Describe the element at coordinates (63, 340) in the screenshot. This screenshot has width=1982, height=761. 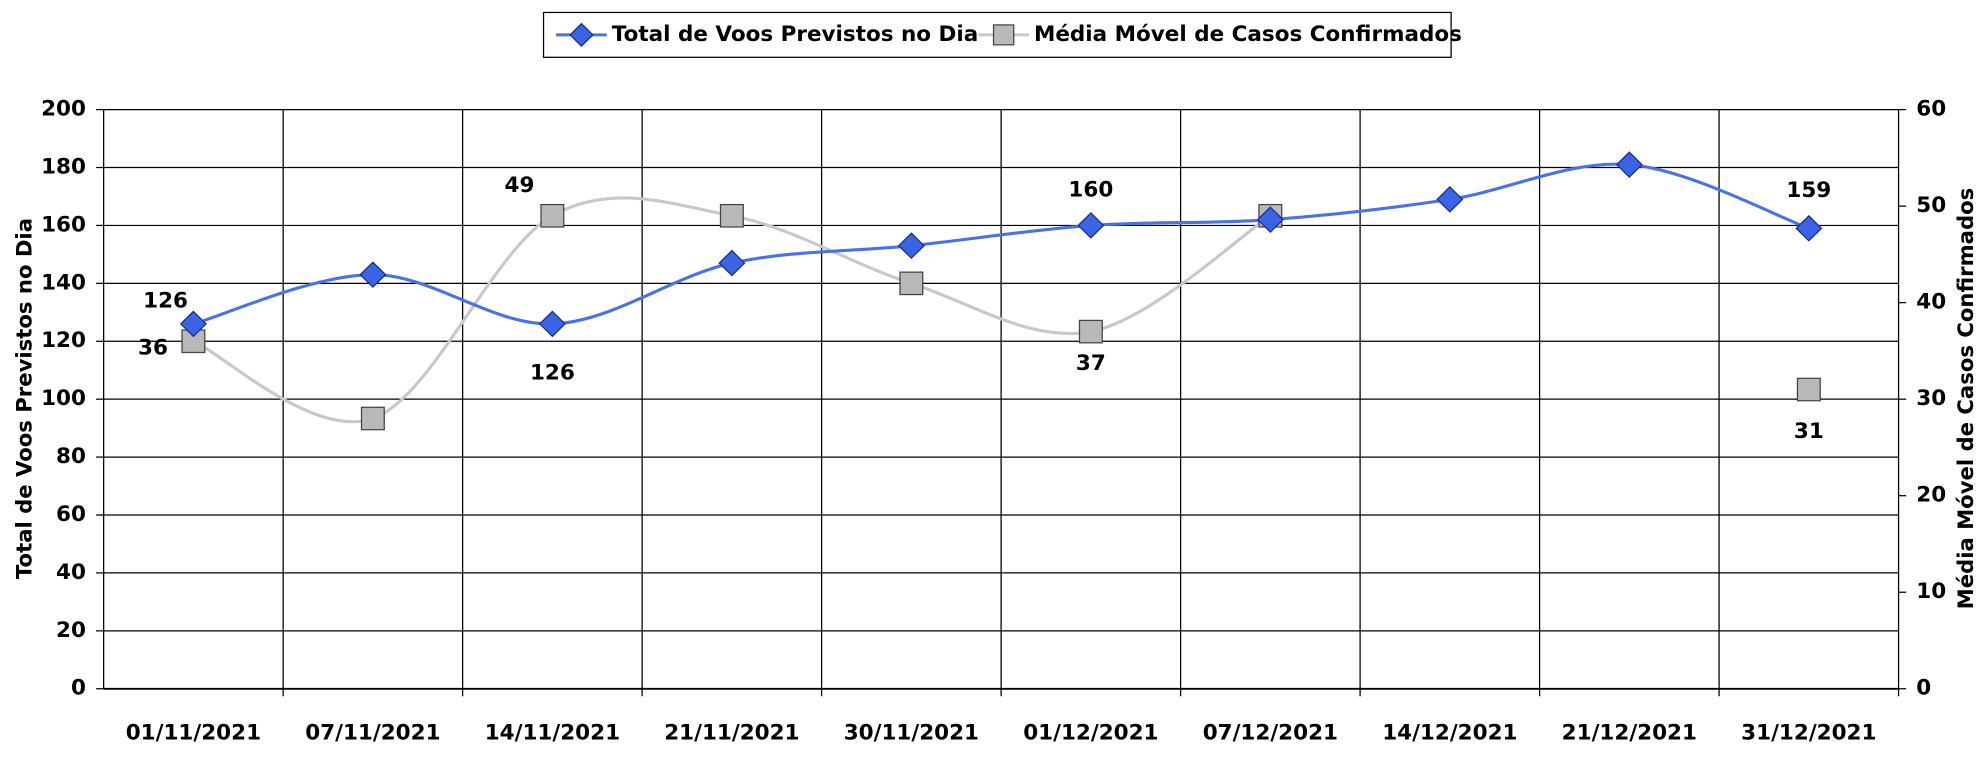
I see `y-tick-label: 120` at that location.